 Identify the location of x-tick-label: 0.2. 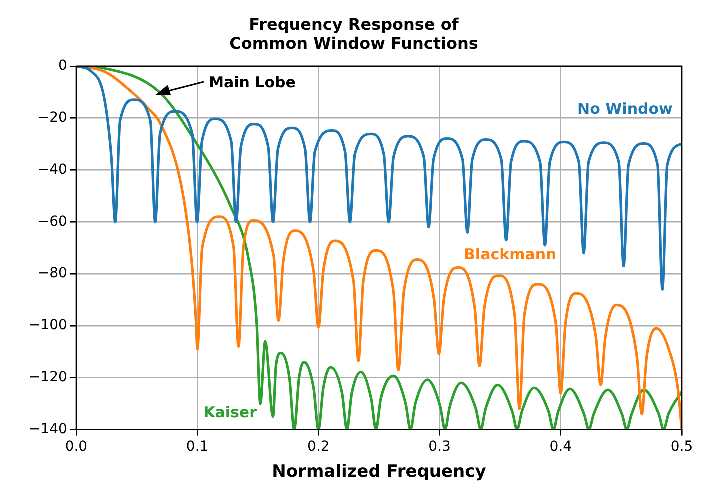
(319, 446).